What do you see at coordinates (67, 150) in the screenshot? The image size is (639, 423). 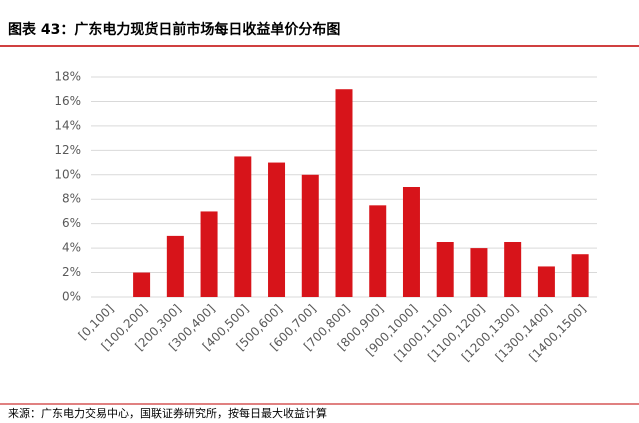 I see `y-tick-label: 12%` at bounding box center [67, 150].